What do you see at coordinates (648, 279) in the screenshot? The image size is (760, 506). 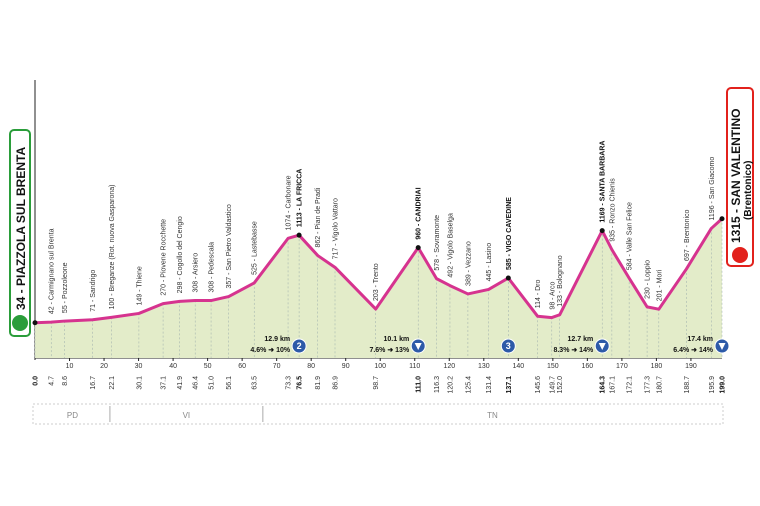 I see `waypoint-label: 230 - Loppio` at bounding box center [648, 279].